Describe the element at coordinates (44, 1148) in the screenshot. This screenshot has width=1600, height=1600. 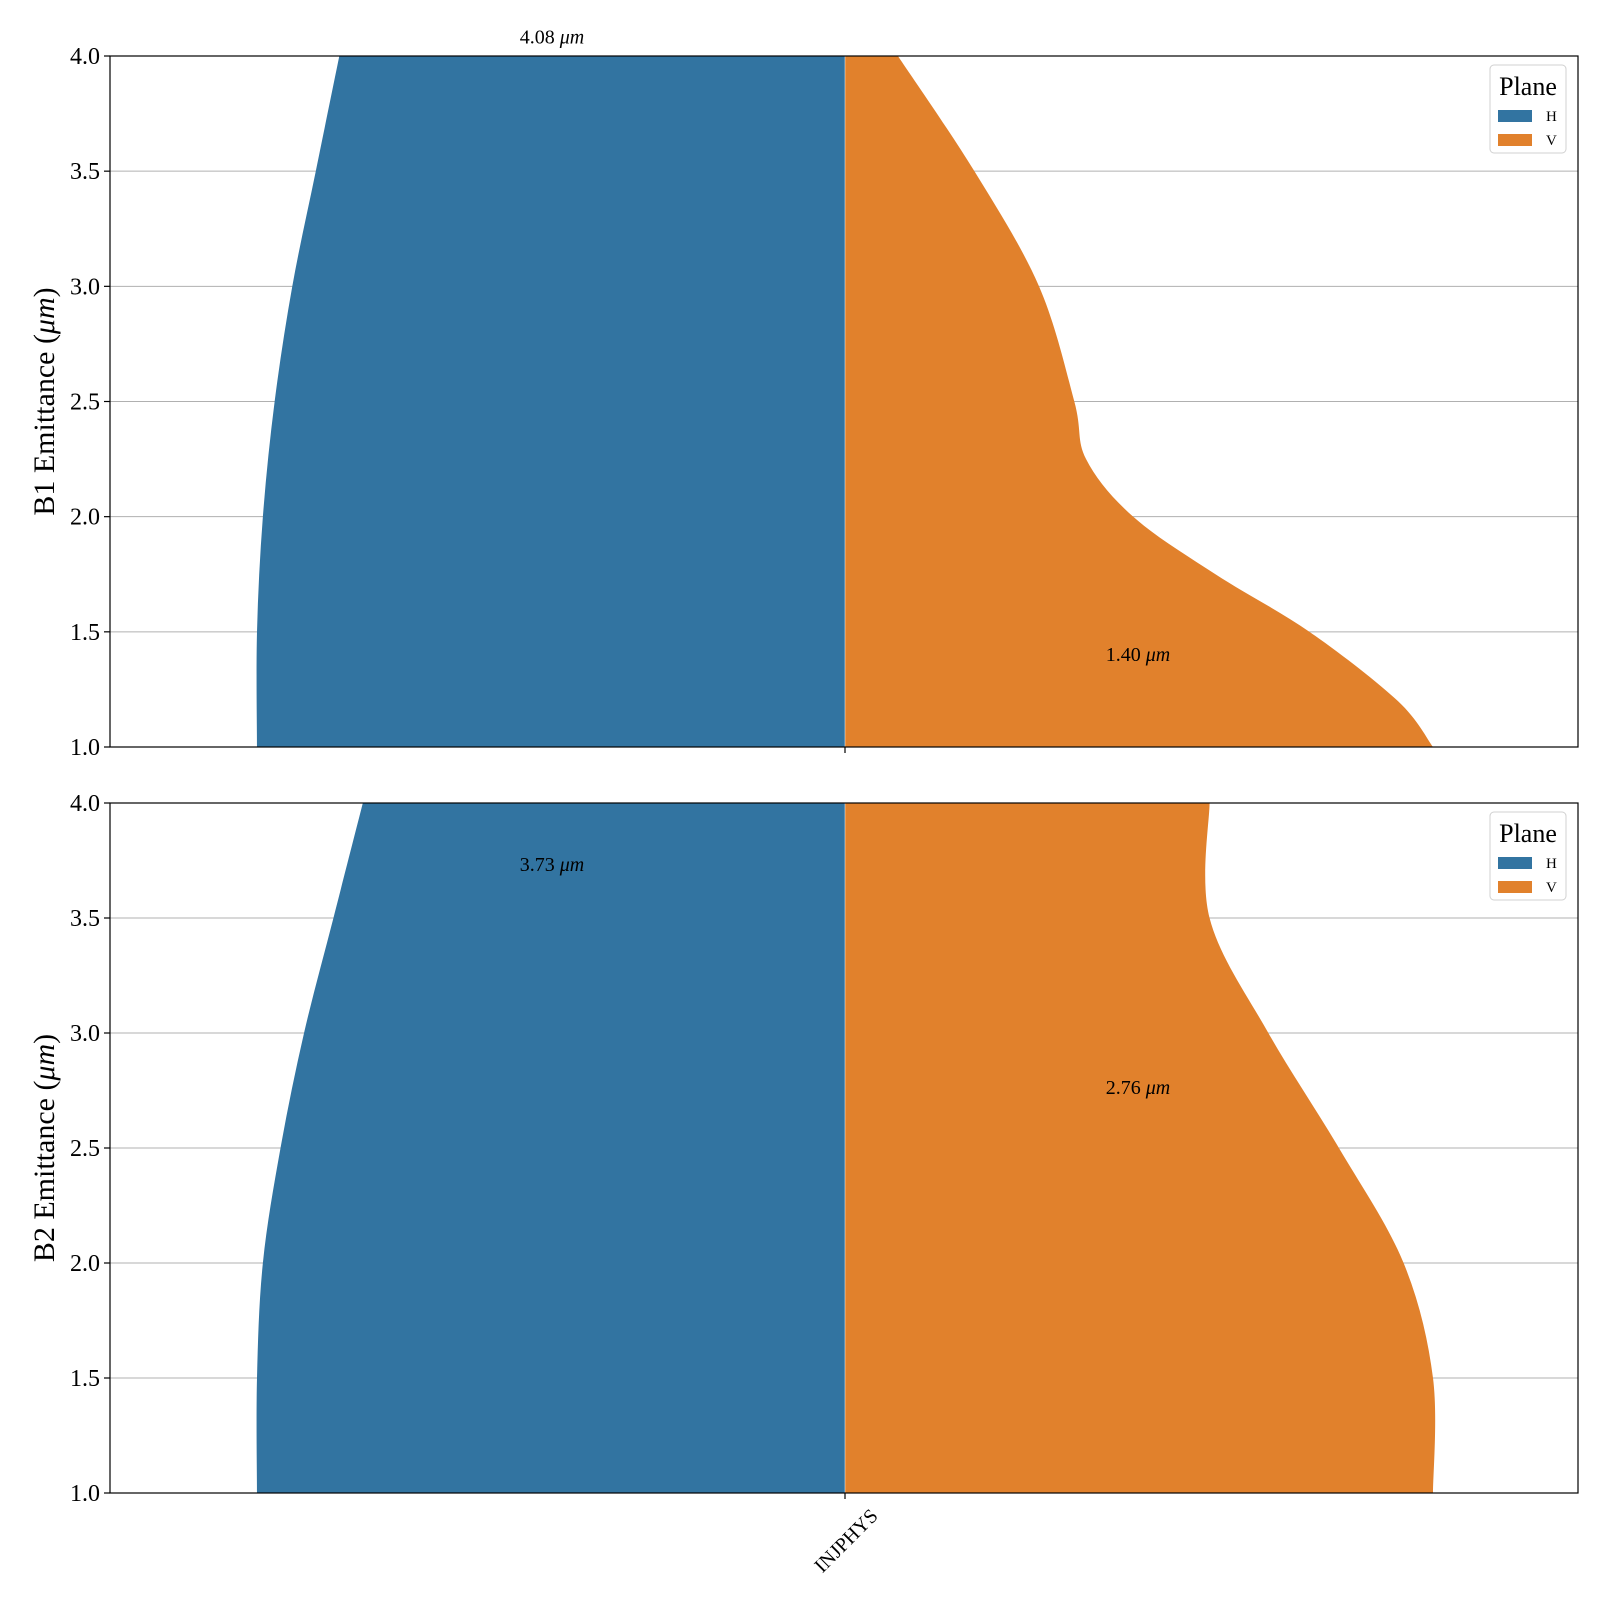
I see `y-axis-label: B2 Emittance (μm)` at that location.